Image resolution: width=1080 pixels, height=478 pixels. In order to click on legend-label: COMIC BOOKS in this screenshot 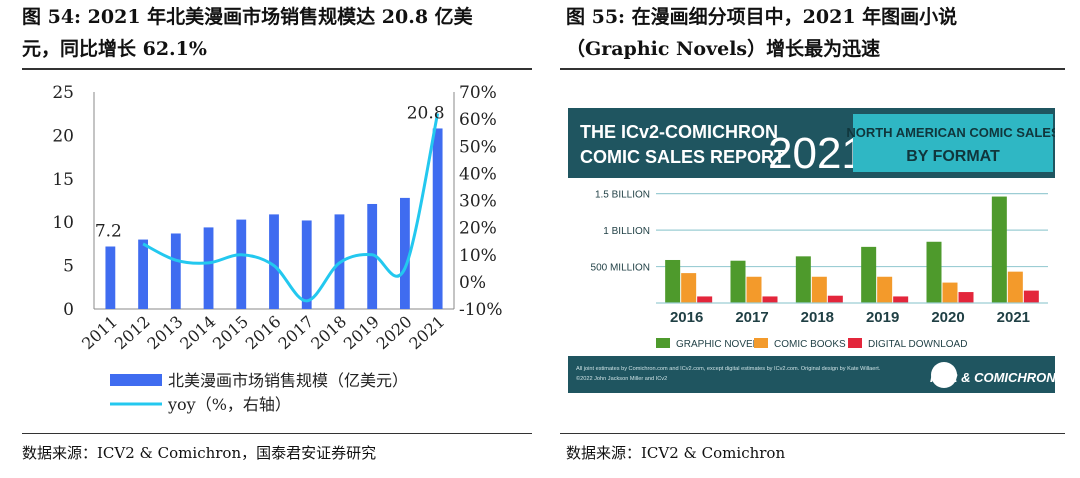, I will do `click(810, 344)`.